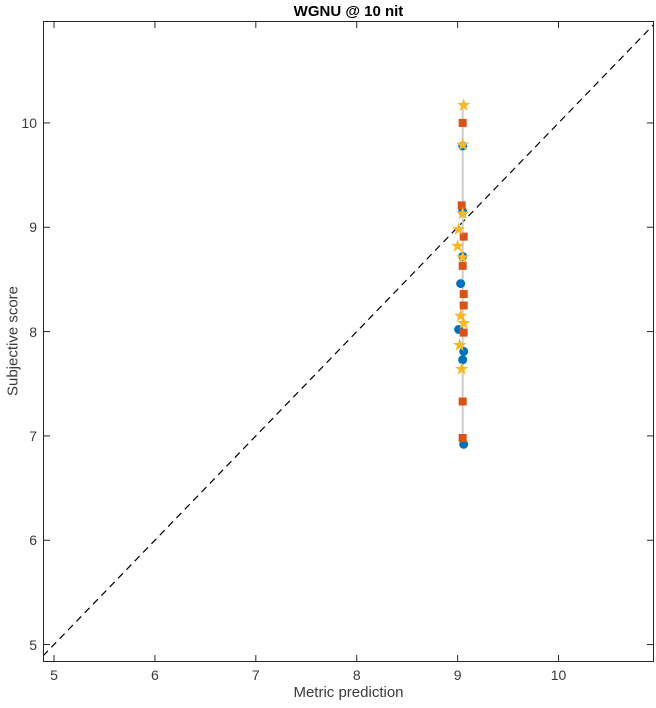 This screenshot has width=656, height=708. What do you see at coordinates (54, 675) in the screenshot?
I see `x-tick-label: 5` at bounding box center [54, 675].